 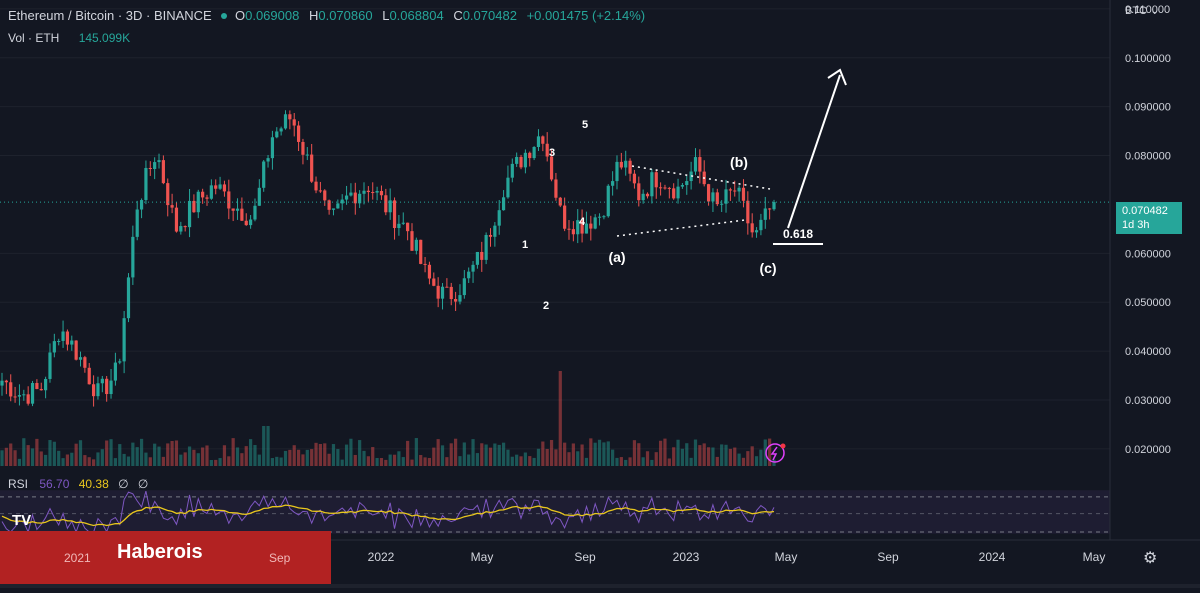 I want to click on rsi-ma-line, so click(x=388, y=515).